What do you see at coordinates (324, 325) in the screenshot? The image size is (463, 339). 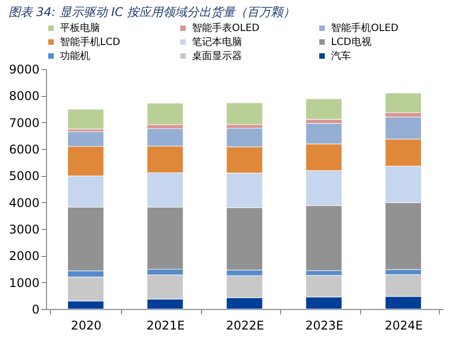 I see `x-tick-label: 2023E` at bounding box center [324, 325].